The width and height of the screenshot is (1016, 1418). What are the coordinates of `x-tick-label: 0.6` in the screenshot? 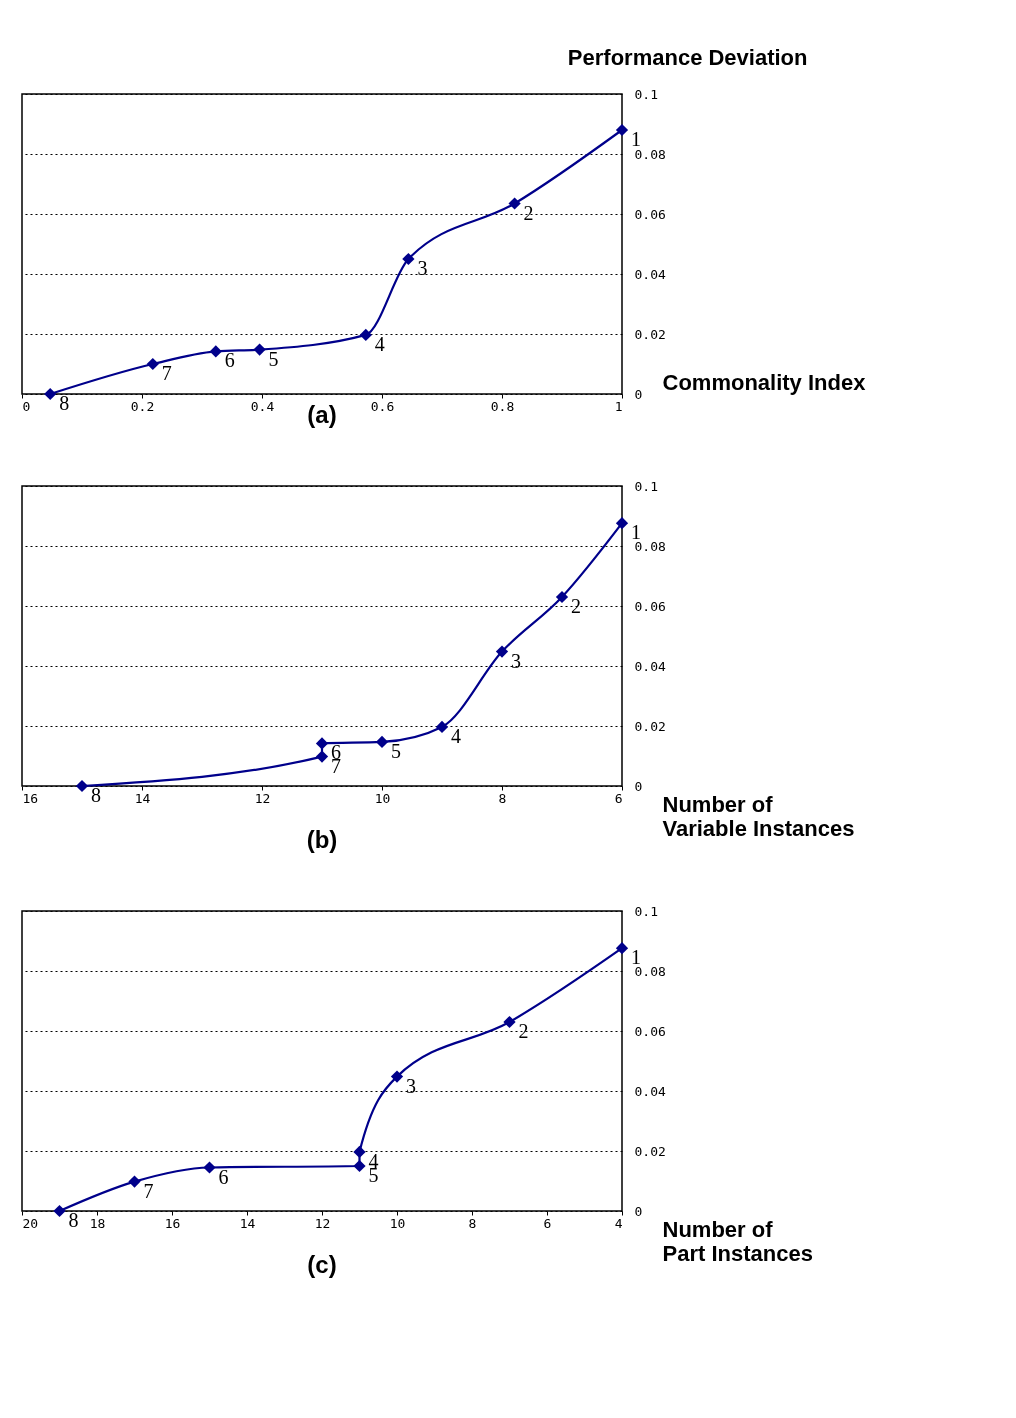 It's located at (382, 406).